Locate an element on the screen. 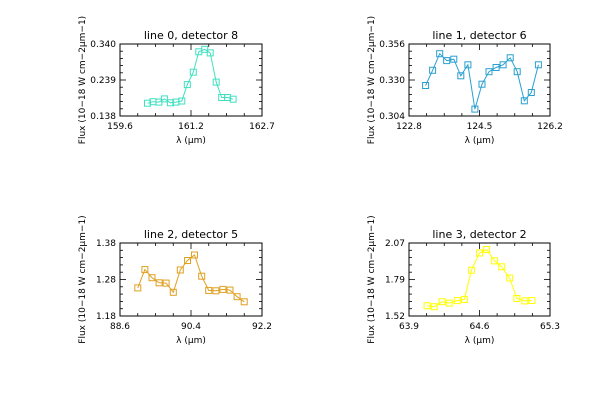 This screenshot has height=400, width=600. y-tick-label: 0.330 is located at coordinates (392, 81).